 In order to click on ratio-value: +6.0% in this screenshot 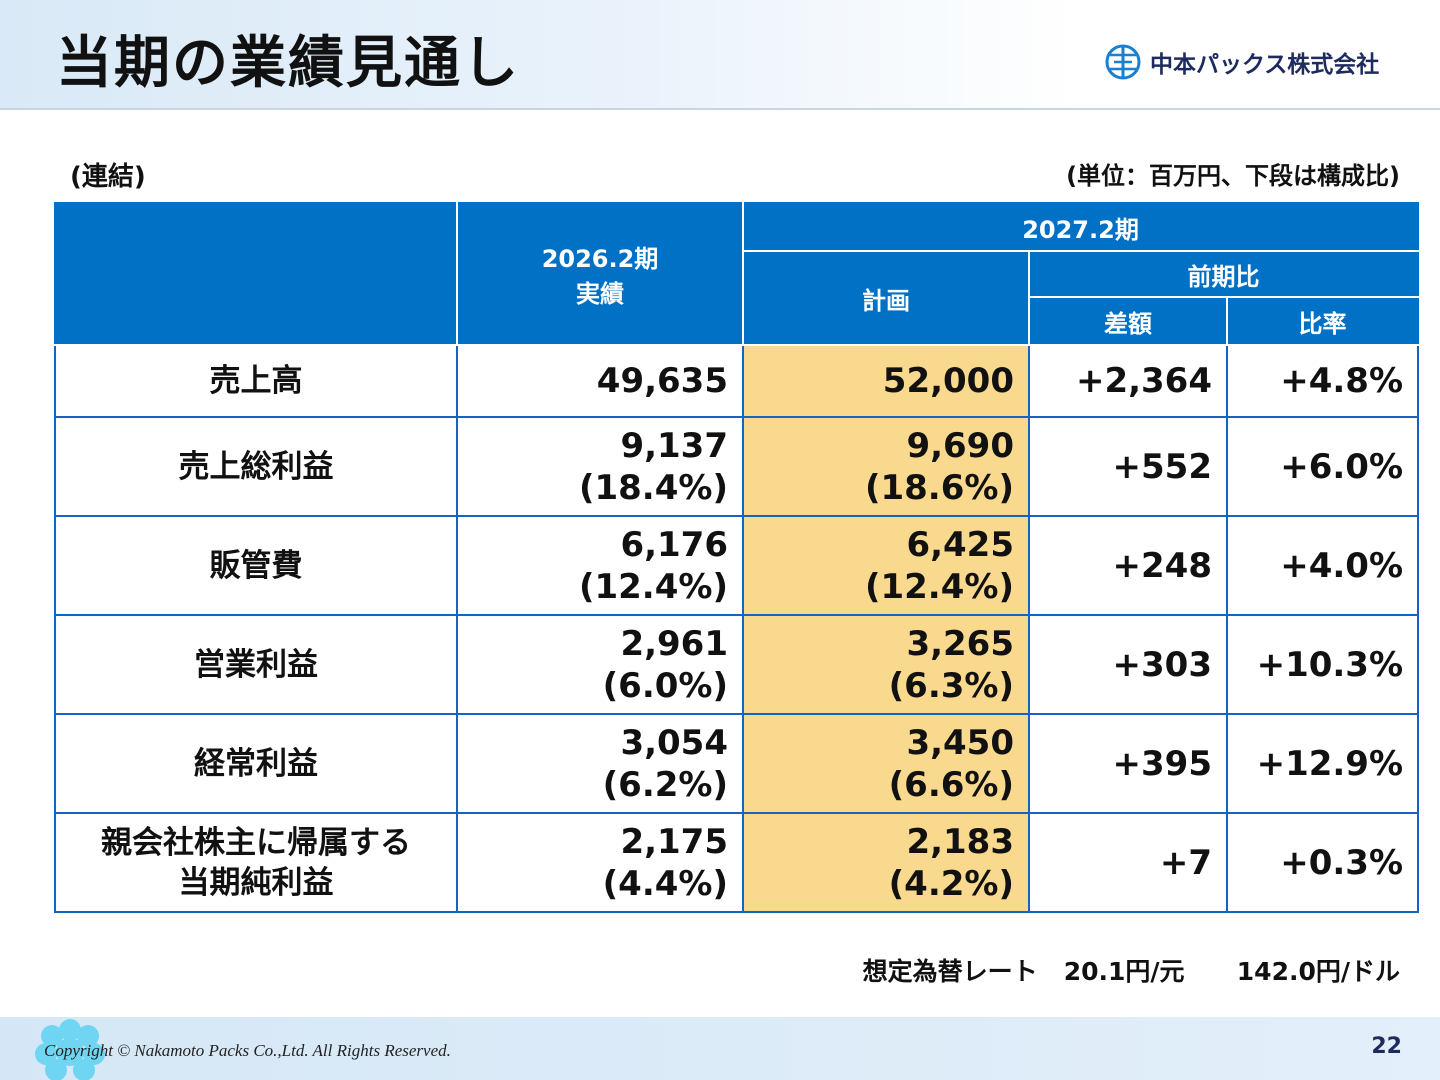, I will do `click(1322, 466)`.